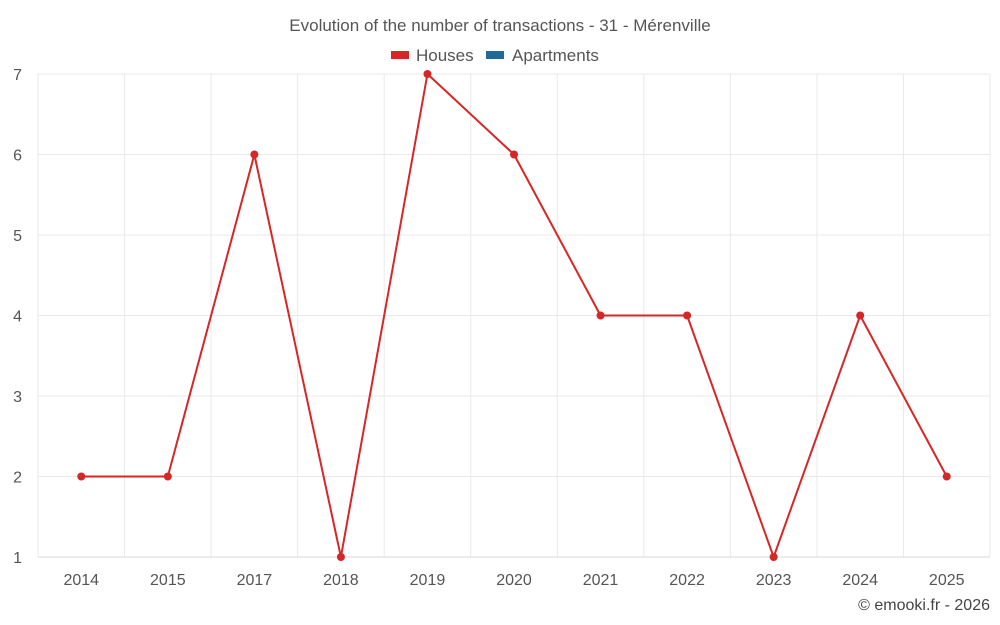  I want to click on x-tick-label: 2025, so click(947, 580).